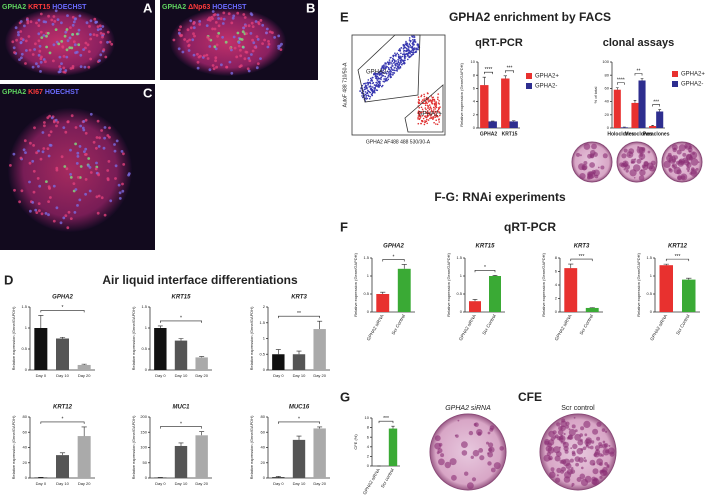 This screenshot has height=496, width=722. I want to click on y-tick-label: 0.5, so click(24, 348).